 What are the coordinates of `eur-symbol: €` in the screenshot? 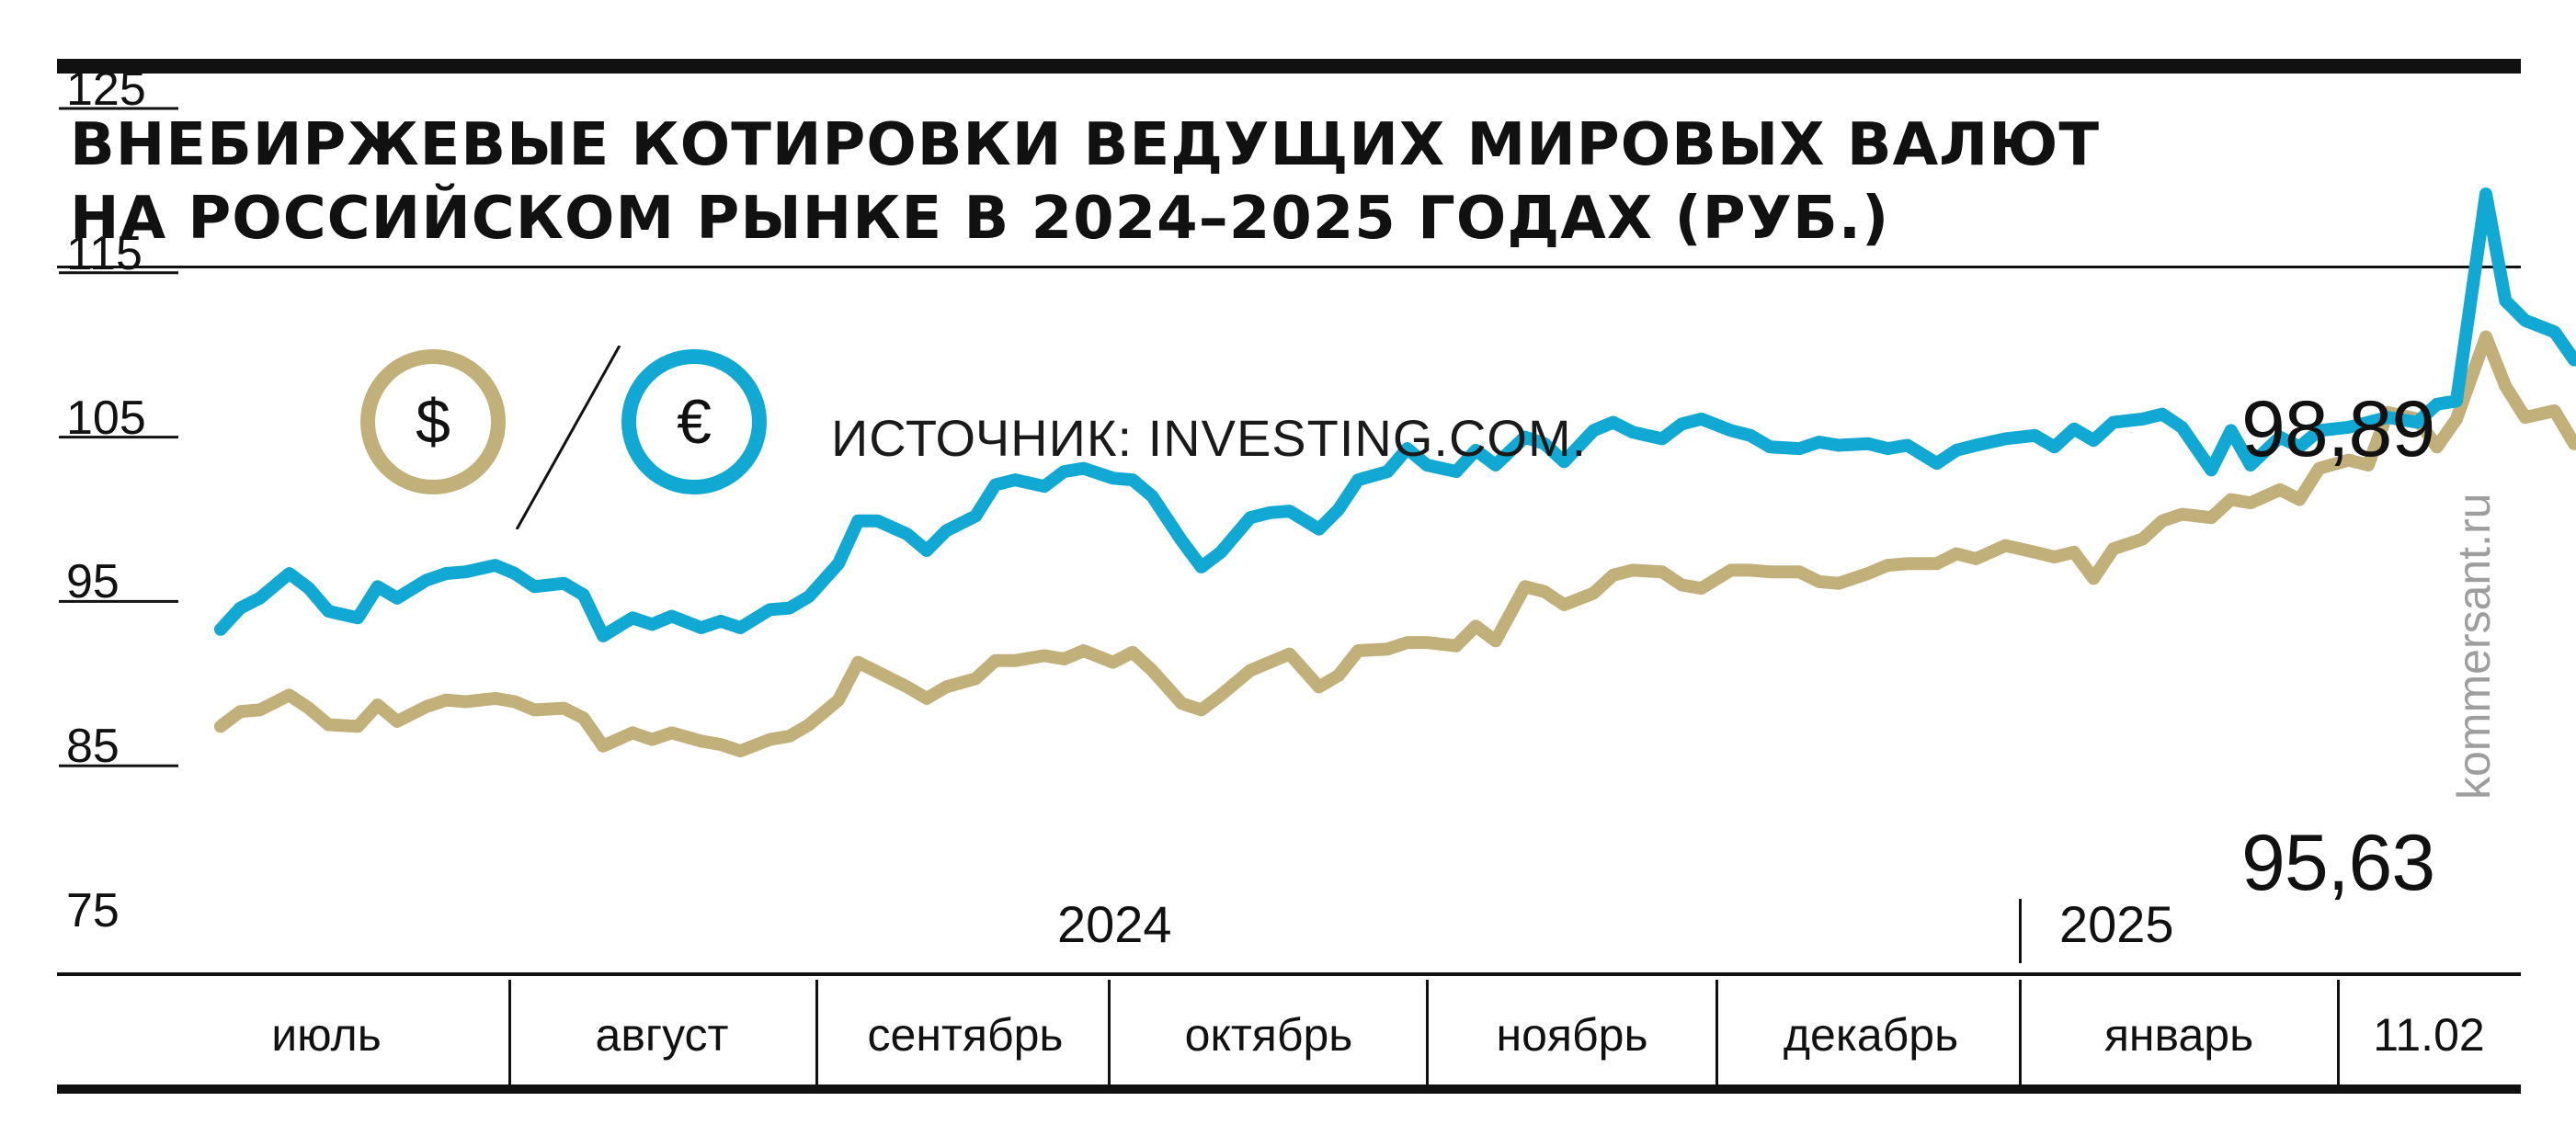 It's located at (694, 422).